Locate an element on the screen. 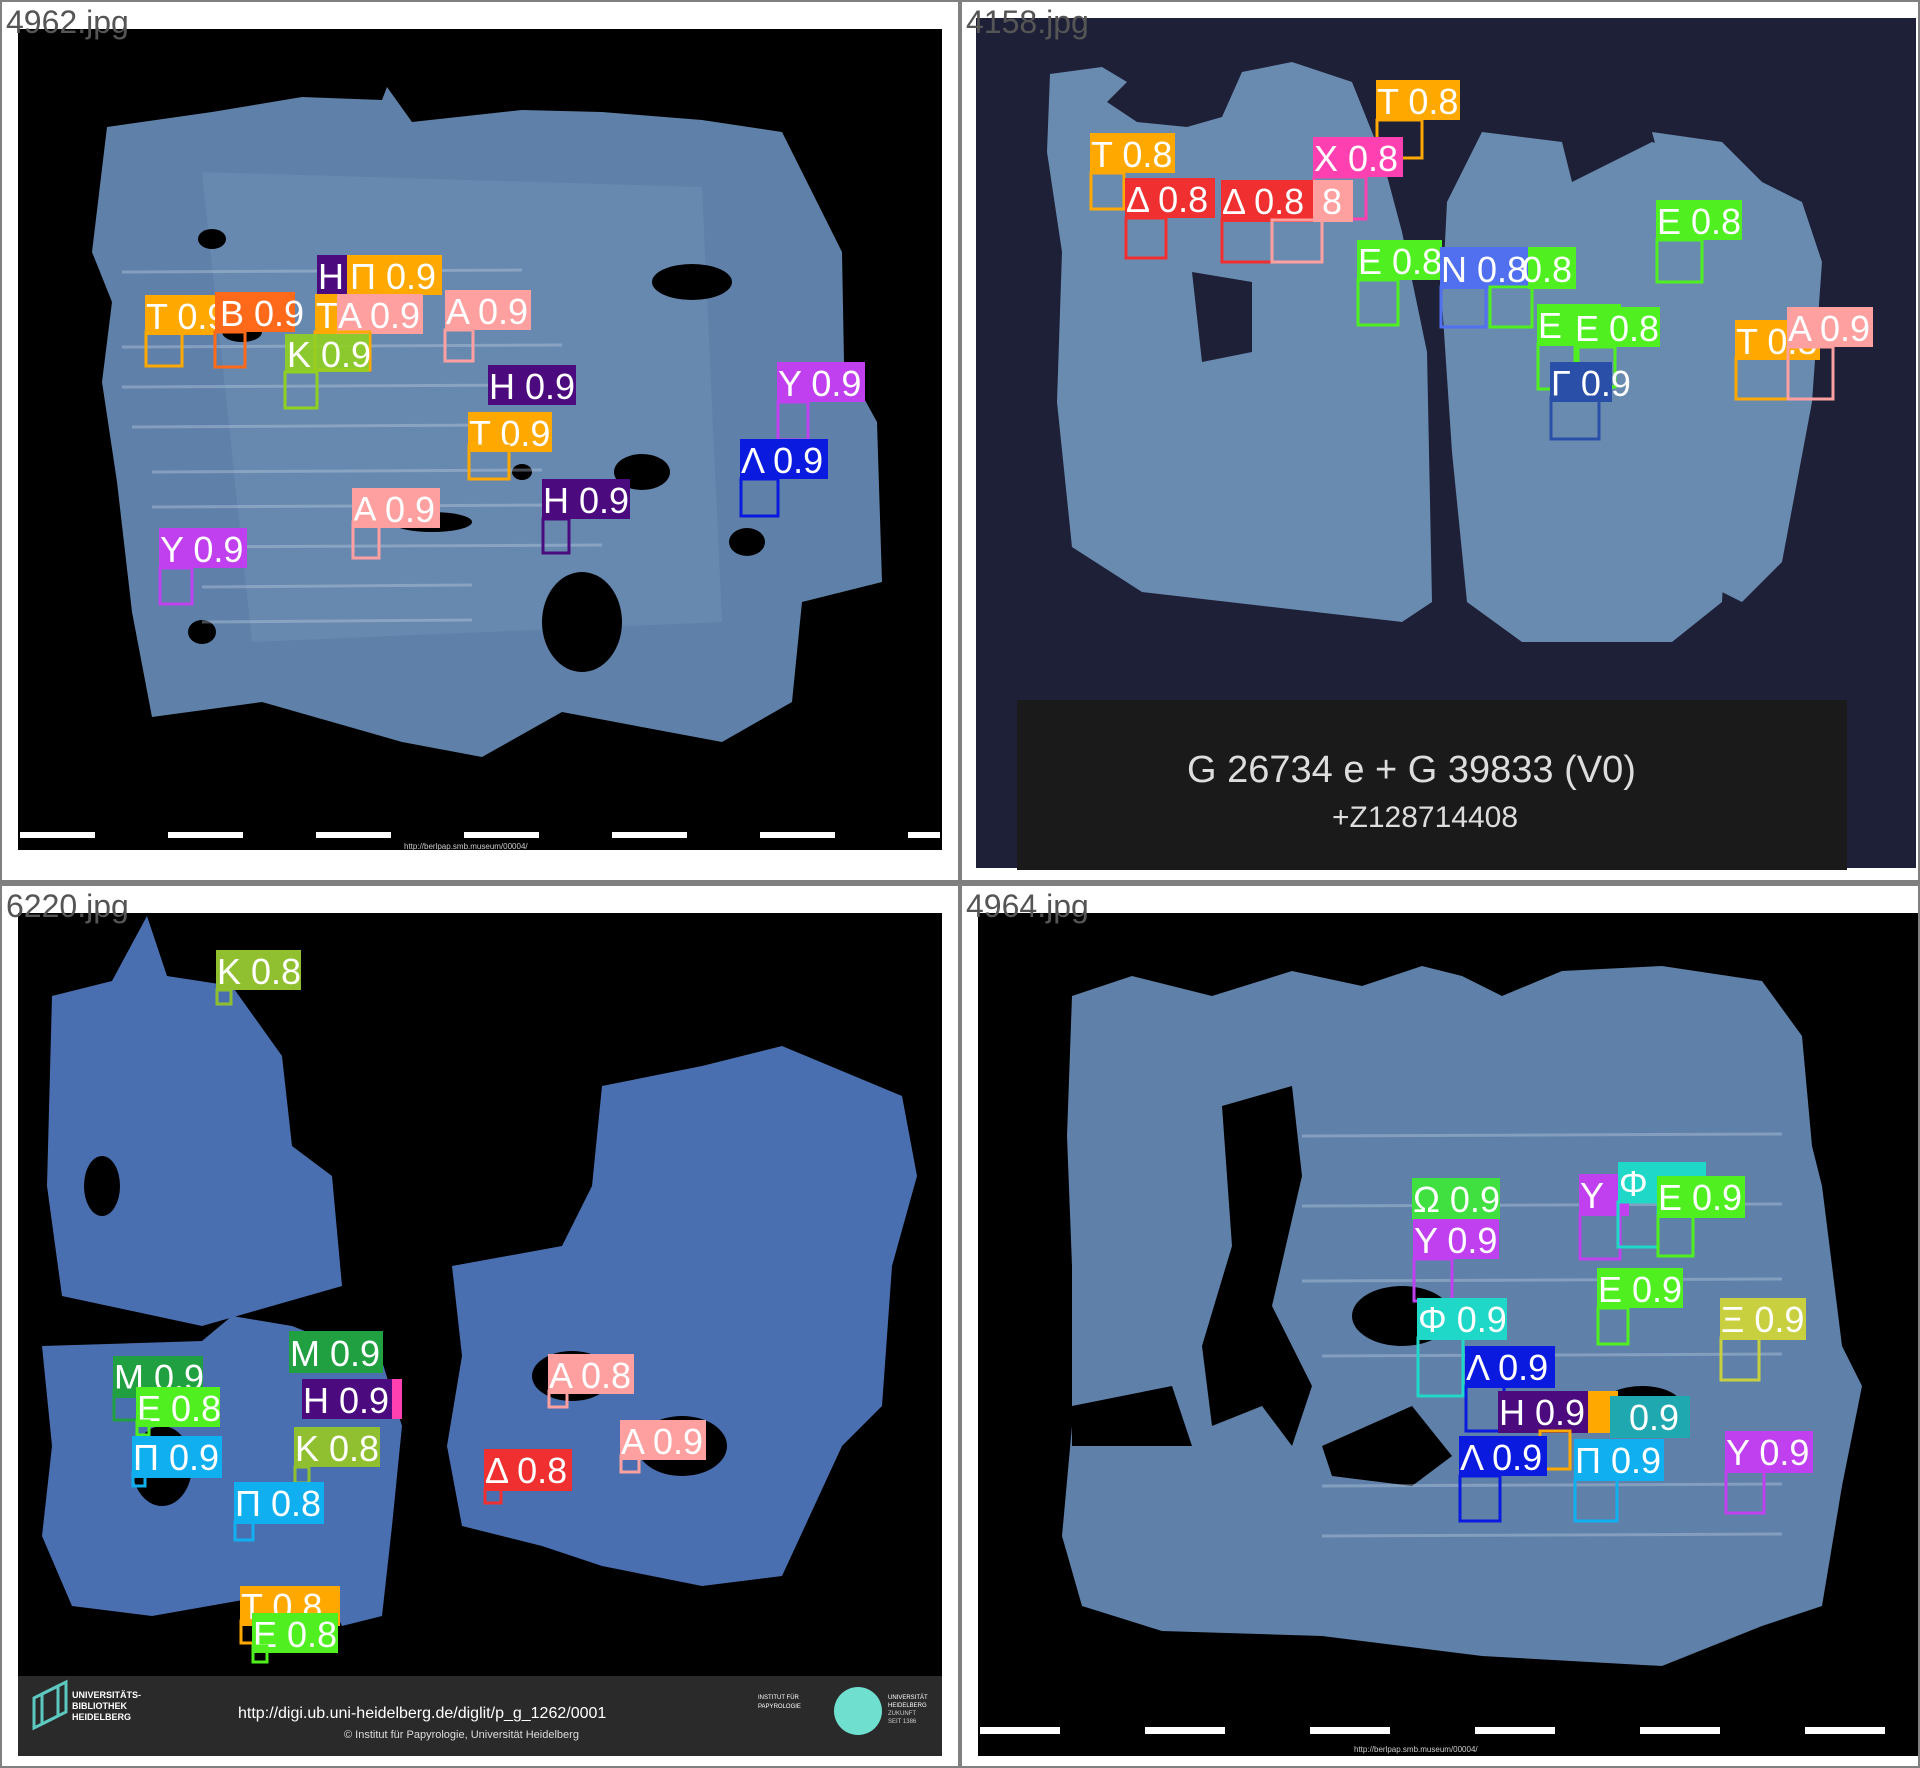 The height and width of the screenshot is (1768, 1920). library-logo-line: BIBLIOTHEK is located at coordinates (99, 1706).